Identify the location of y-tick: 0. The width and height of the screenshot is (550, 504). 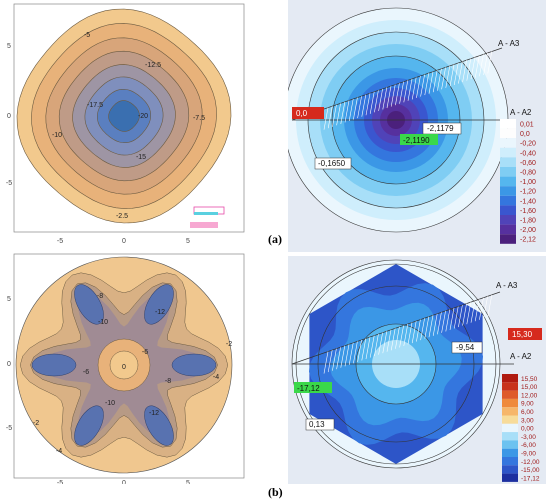
(9, 364).